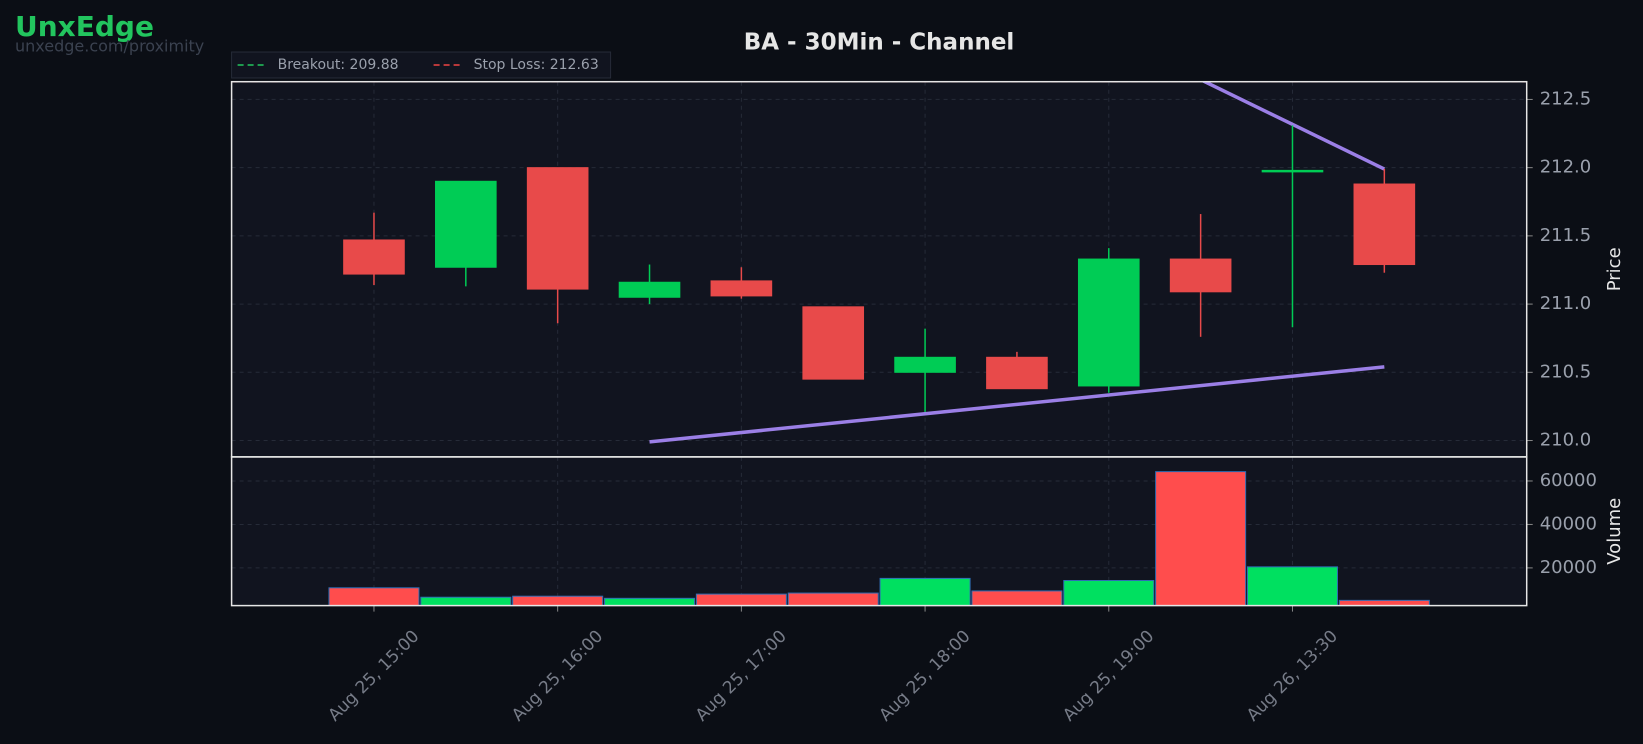 The height and width of the screenshot is (744, 1643). What do you see at coordinates (109, 46) in the screenshot?
I see `brand-url: unxedge.com/proximity` at bounding box center [109, 46].